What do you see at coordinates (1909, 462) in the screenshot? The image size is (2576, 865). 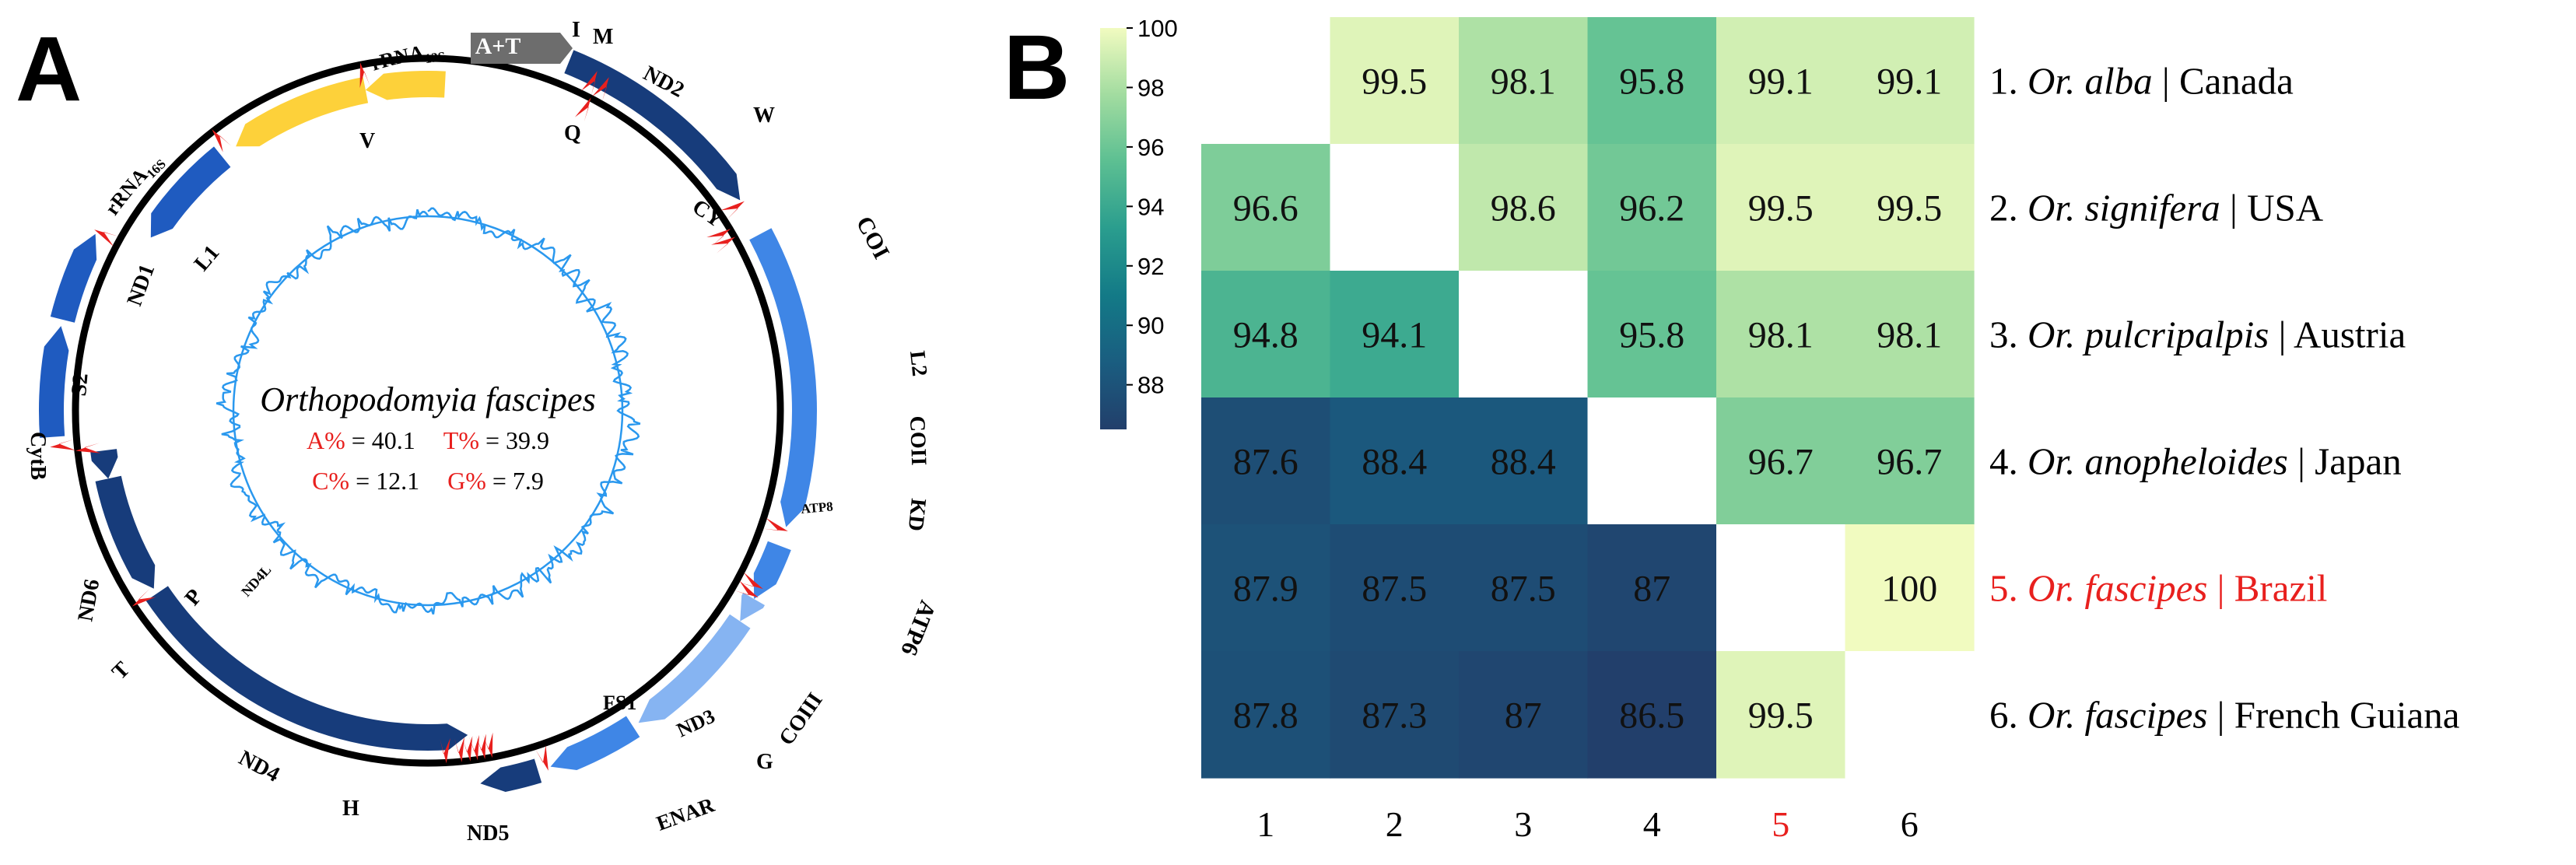 I see `heatmap-cell-value: 96.7` at bounding box center [1909, 462].